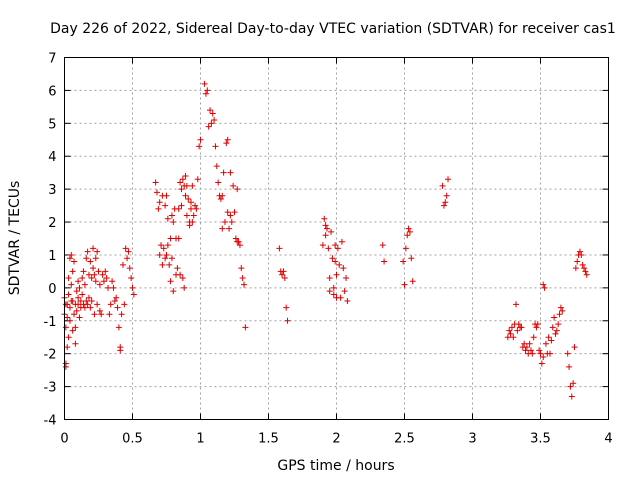  What do you see at coordinates (472, 439) in the screenshot?
I see `x-tick-label: 3` at bounding box center [472, 439].